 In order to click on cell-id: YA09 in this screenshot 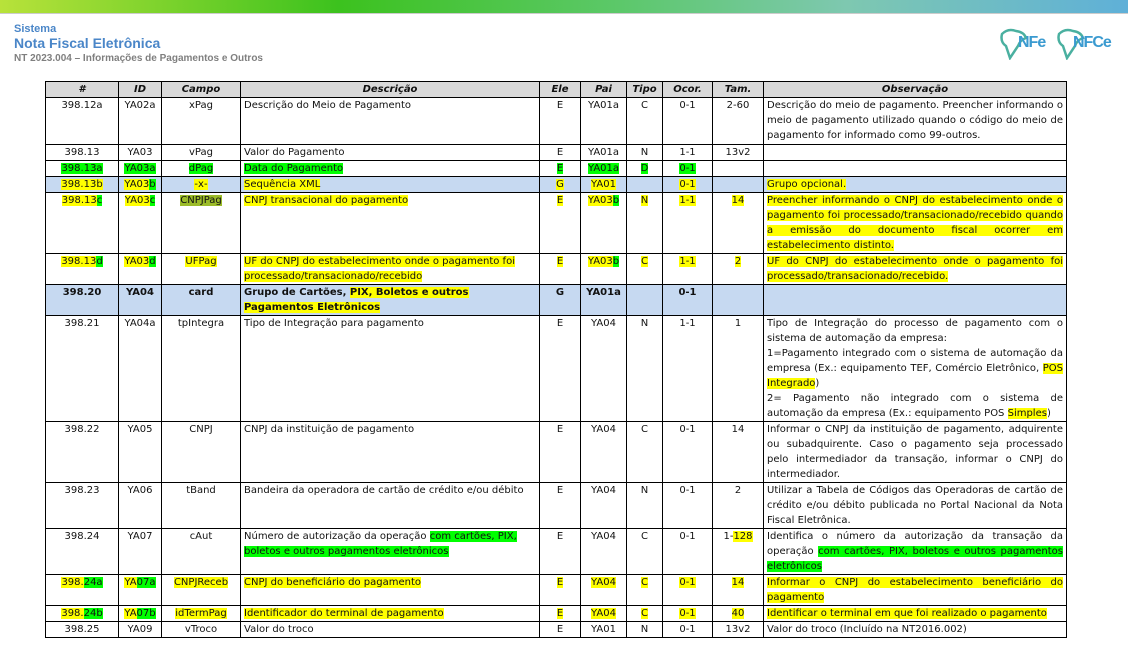, I will do `click(140, 629)`.